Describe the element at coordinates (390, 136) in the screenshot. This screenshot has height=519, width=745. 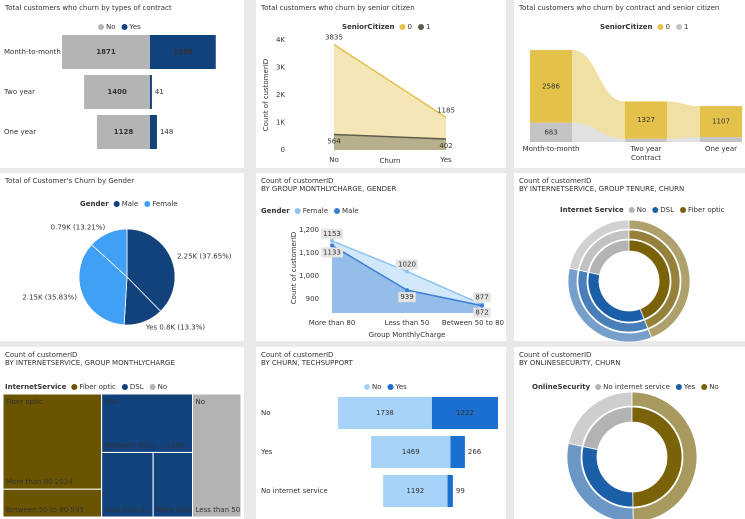
I see `line` at that location.